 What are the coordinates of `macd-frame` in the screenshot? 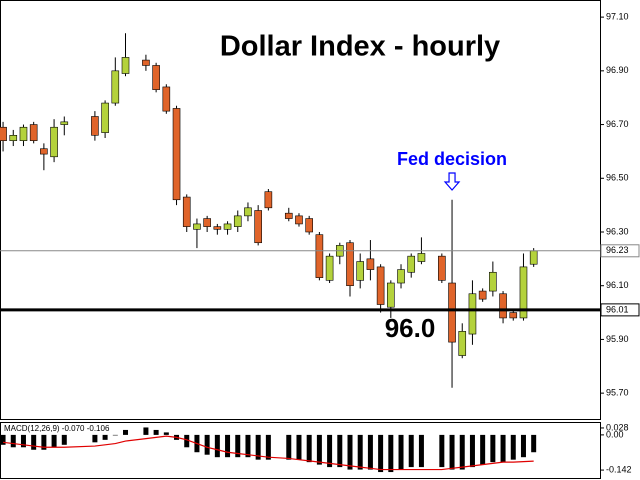 It's located at (300, 450).